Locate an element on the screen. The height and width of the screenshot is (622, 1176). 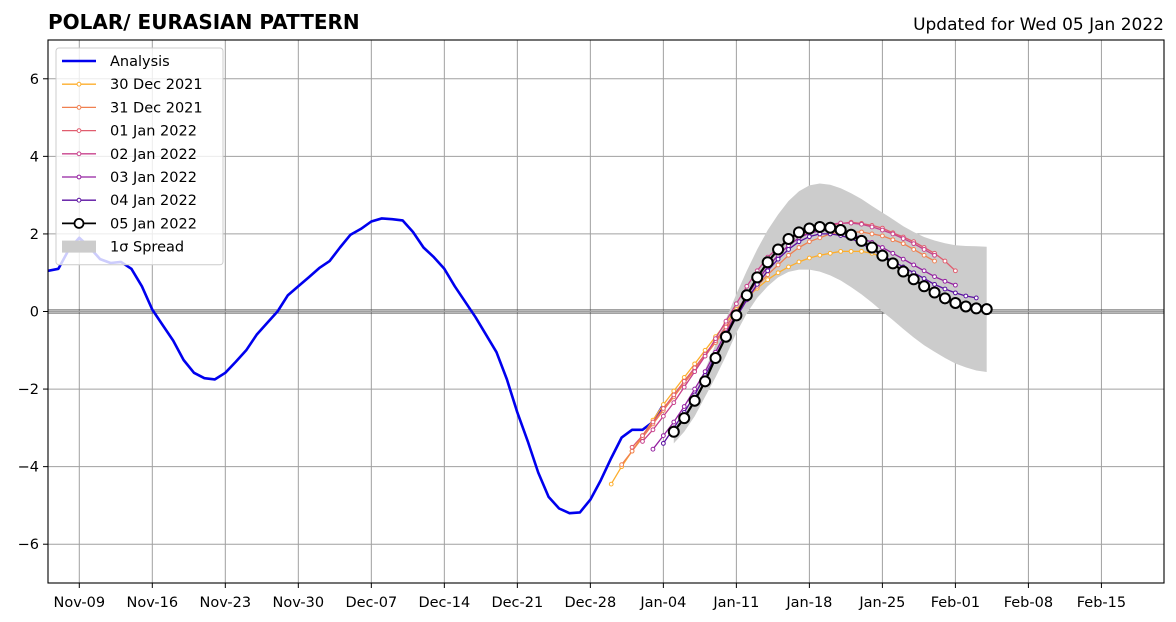
x-tick-label-4: Dec-07 is located at coordinates (371, 603).